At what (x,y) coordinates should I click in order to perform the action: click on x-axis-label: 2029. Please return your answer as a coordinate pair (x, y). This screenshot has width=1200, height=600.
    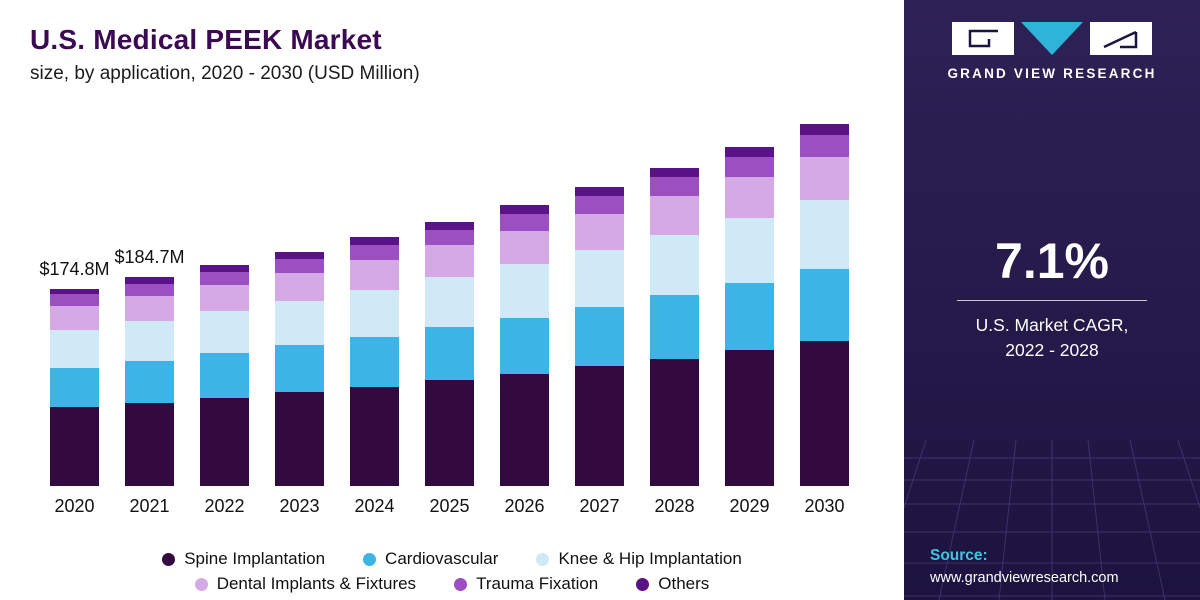
    Looking at the image, I should click on (749, 506).